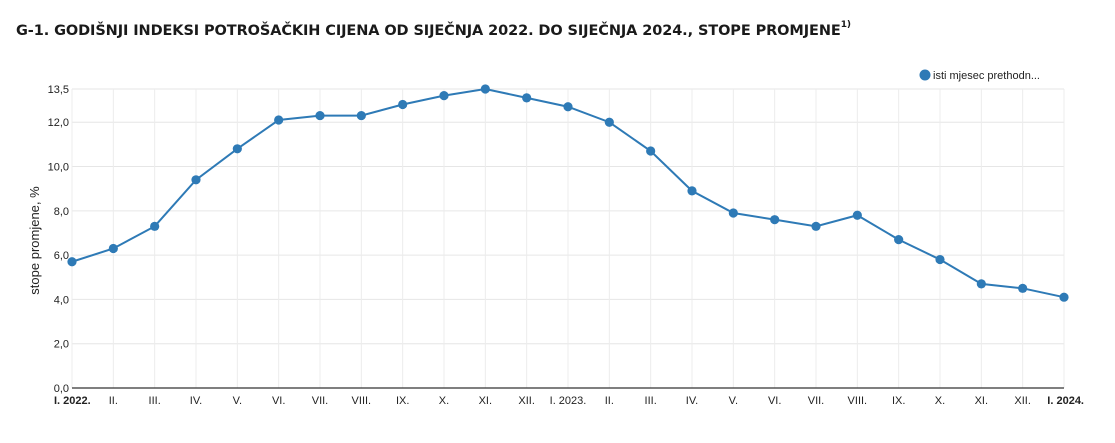 Image resolution: width=1115 pixels, height=443 pixels. Describe the element at coordinates (845, 25) in the screenshot. I see `title-footnote: 1)` at that location.